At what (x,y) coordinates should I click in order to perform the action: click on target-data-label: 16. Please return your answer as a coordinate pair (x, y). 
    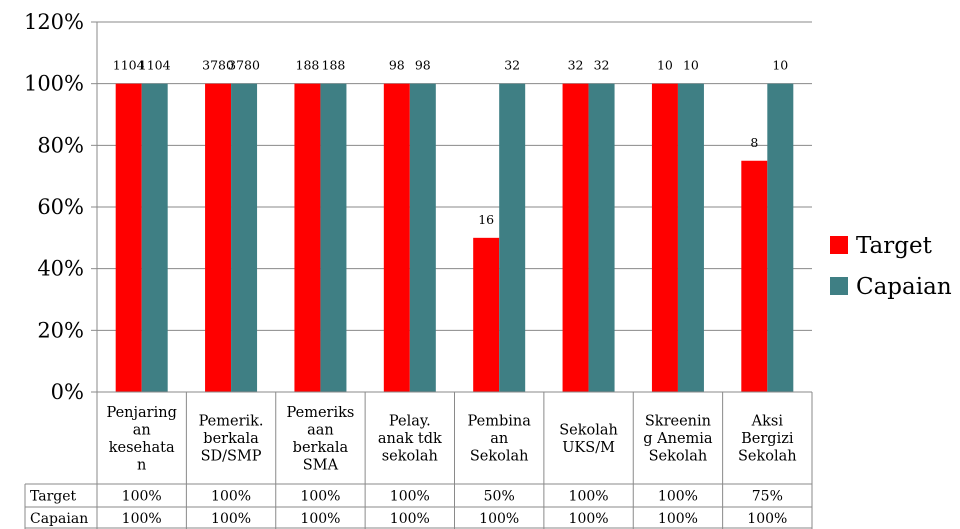
    Looking at the image, I should click on (486, 219).